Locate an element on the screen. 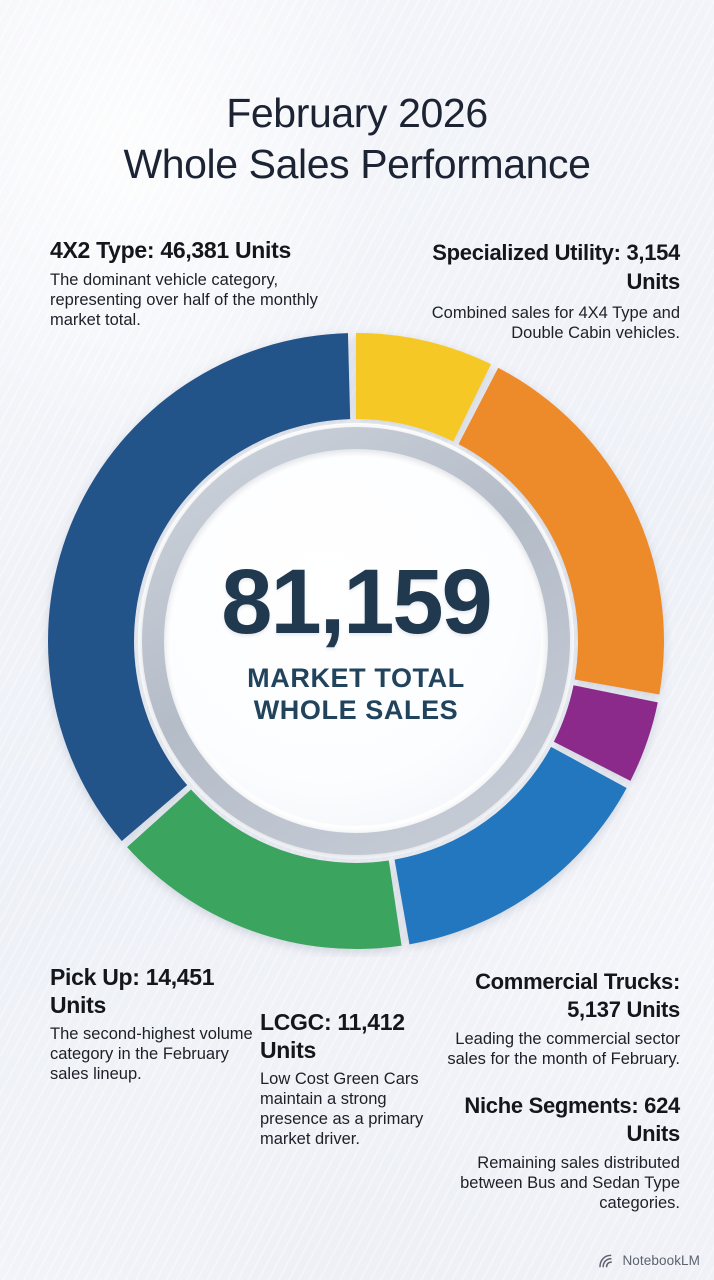 The height and width of the screenshot is (1280, 714). donut-slice-commercial-trucks is located at coordinates (510, 845).